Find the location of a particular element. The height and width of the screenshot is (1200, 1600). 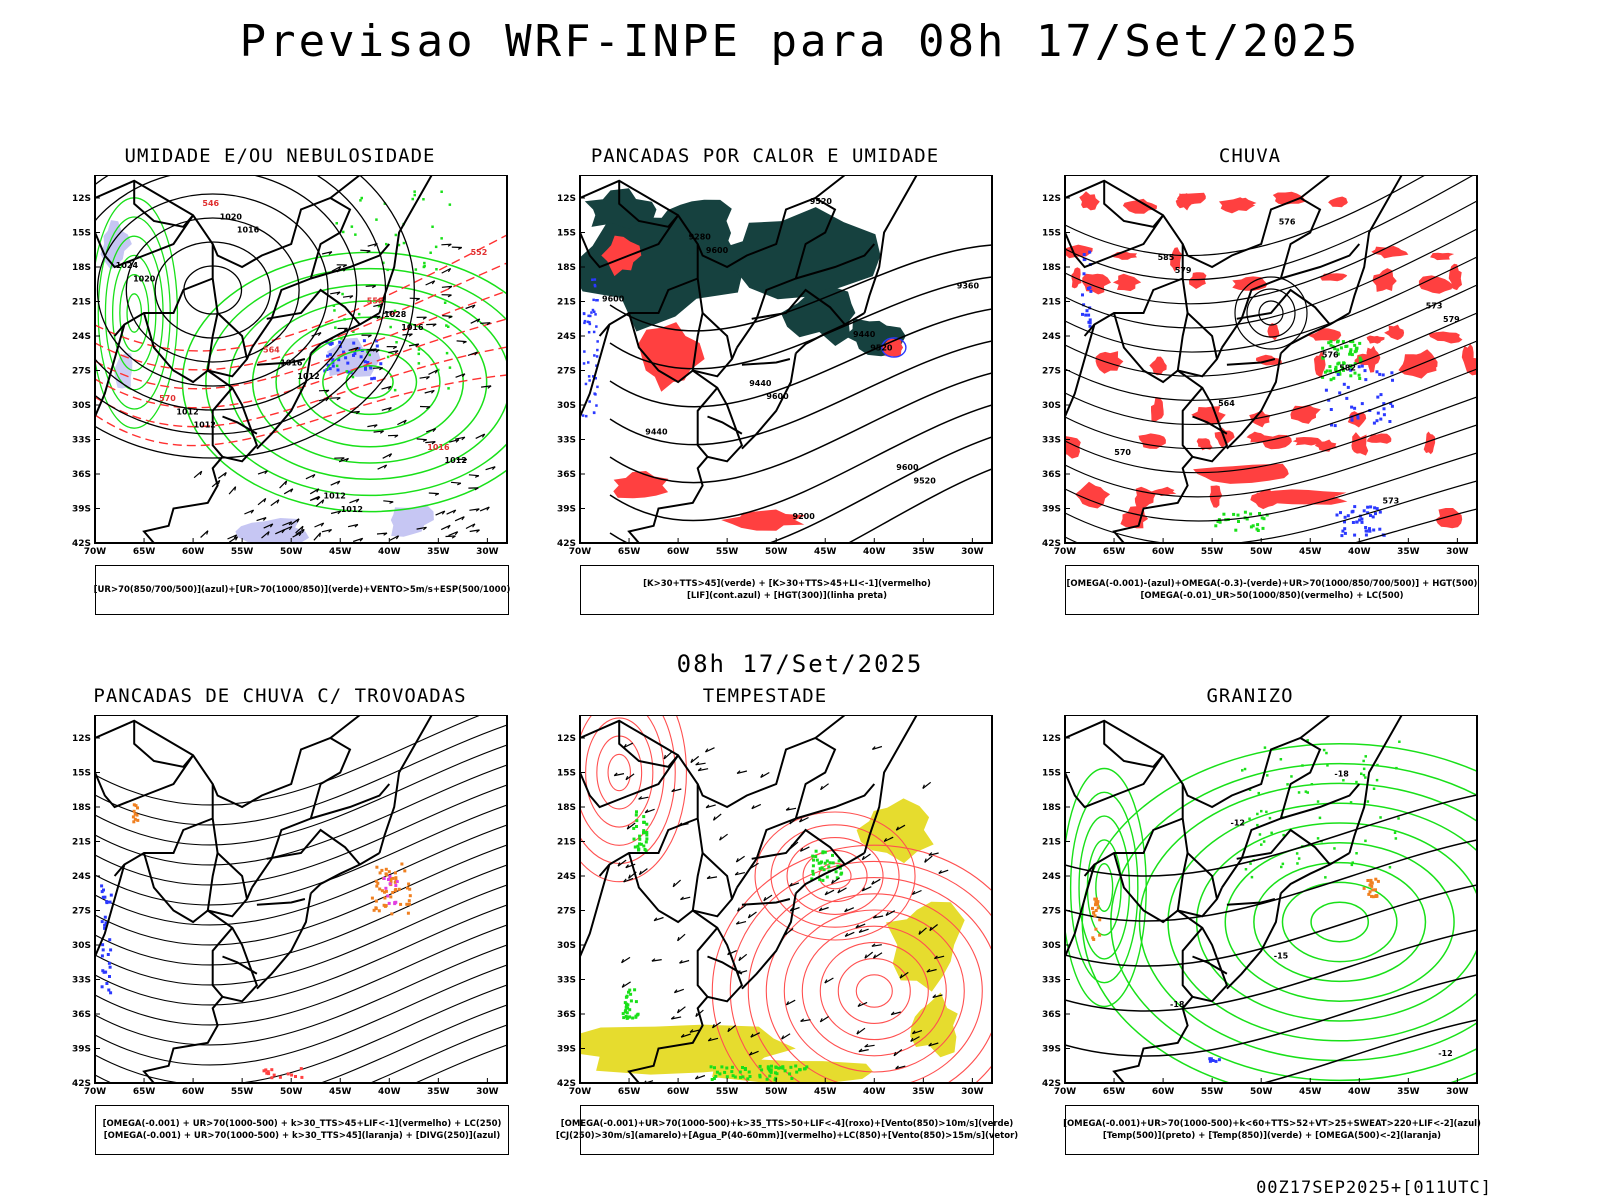

lat-tick-label: 27S is located at coordinates (81, 372).